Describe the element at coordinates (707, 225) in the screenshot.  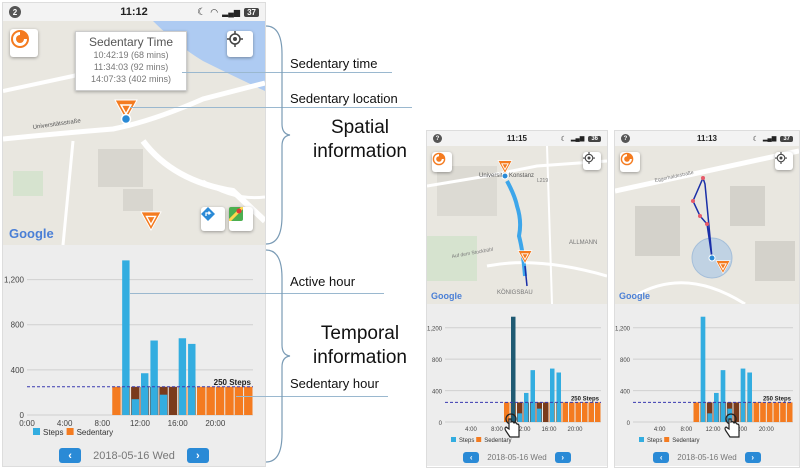
I see `map-view: Eggerhaldestraße Google` at that location.